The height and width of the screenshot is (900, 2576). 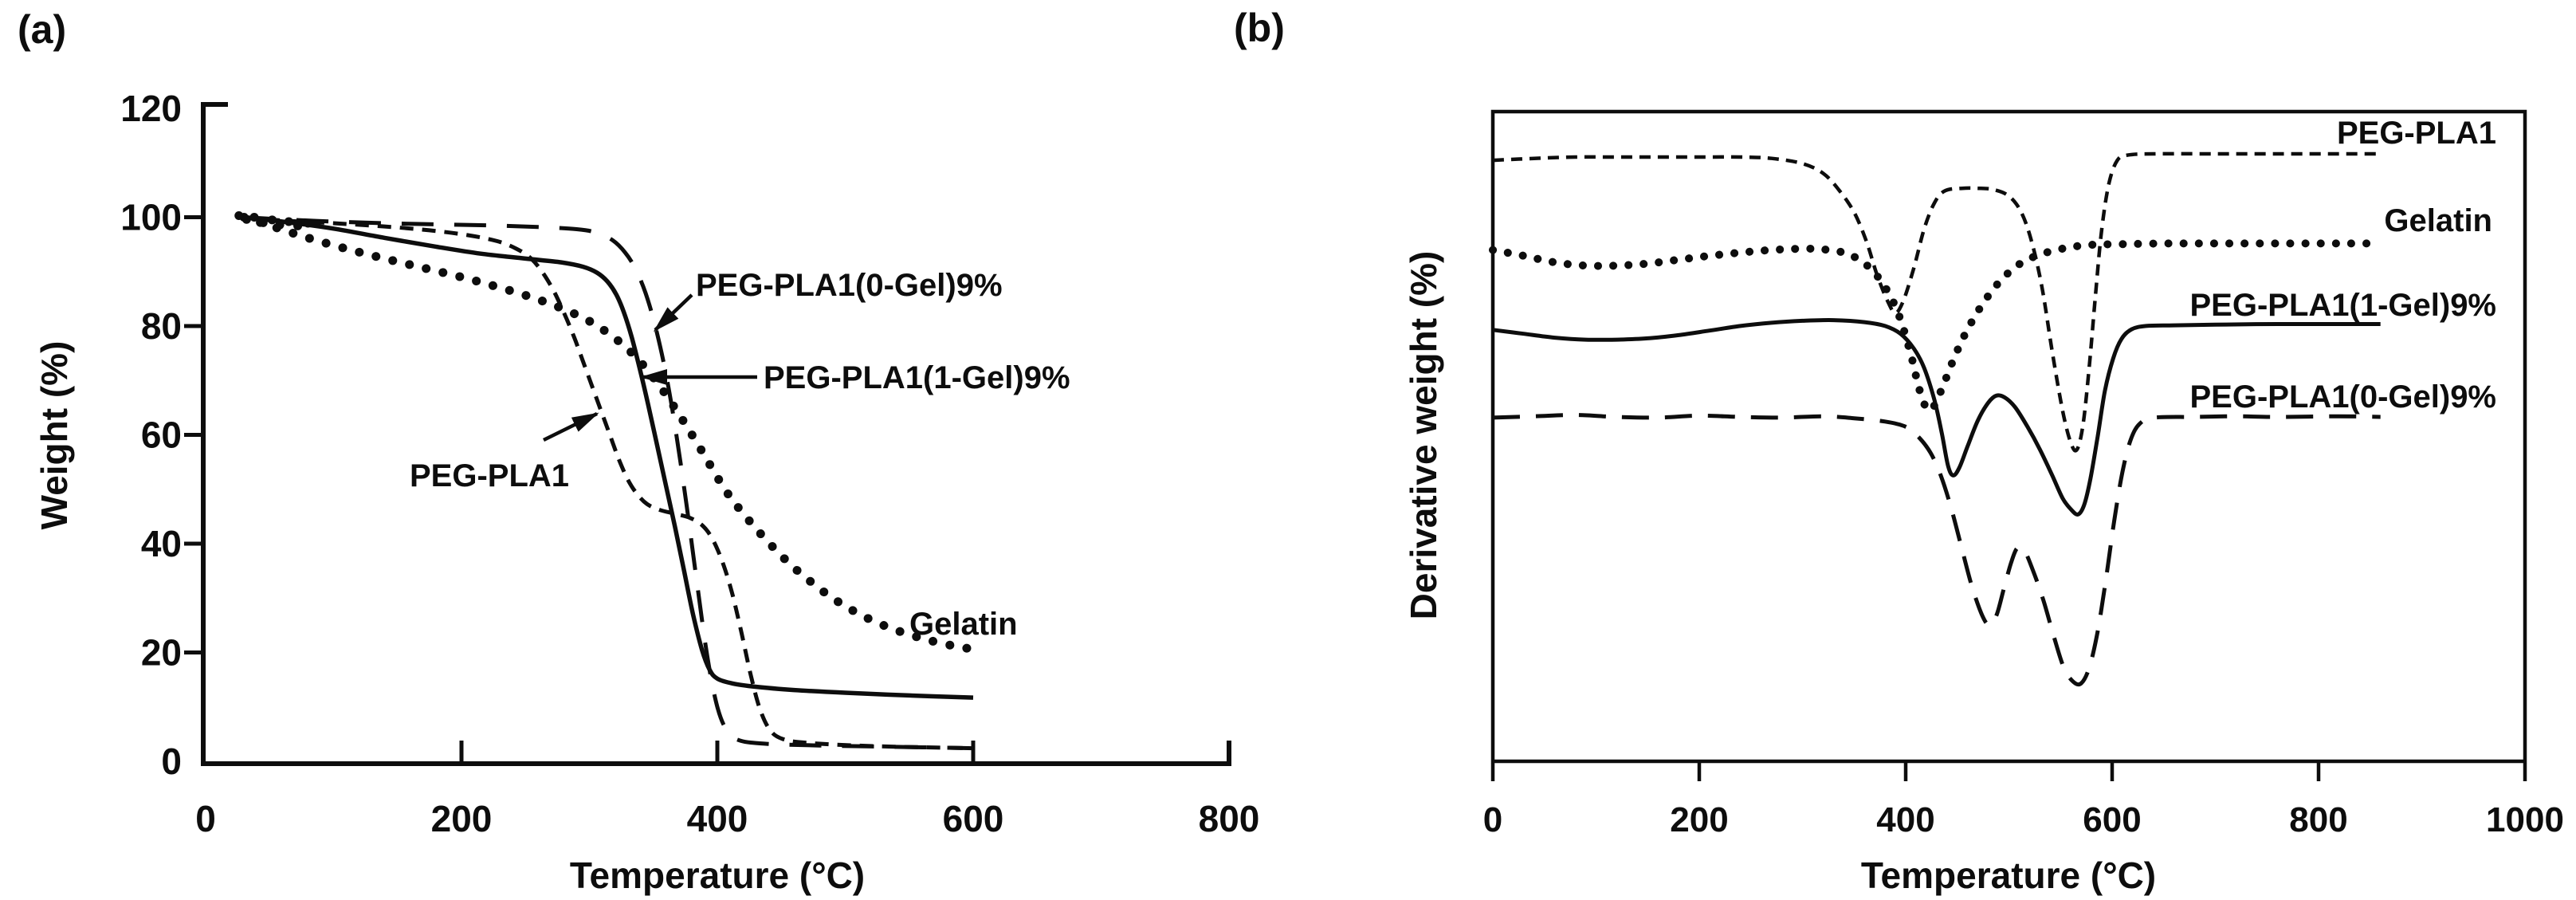 I want to click on series-curve-solid, so click(x=1936, y=417).